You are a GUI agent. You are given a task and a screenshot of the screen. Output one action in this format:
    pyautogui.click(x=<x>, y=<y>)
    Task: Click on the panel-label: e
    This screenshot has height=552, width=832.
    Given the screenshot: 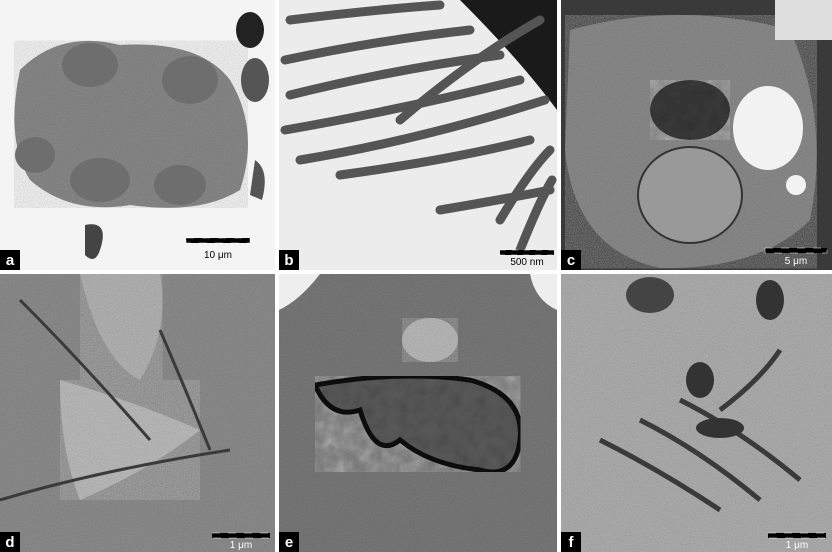 What is the action you would take?
    pyautogui.click(x=289, y=542)
    